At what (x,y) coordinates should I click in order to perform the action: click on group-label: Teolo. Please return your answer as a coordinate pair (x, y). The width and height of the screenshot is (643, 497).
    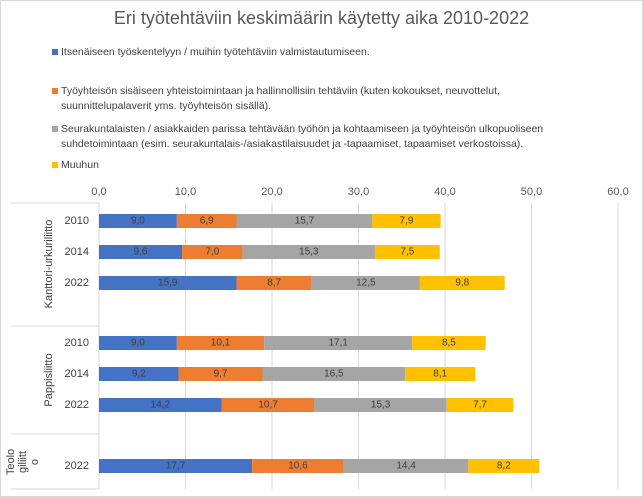
    Looking at the image, I should click on (11, 462).